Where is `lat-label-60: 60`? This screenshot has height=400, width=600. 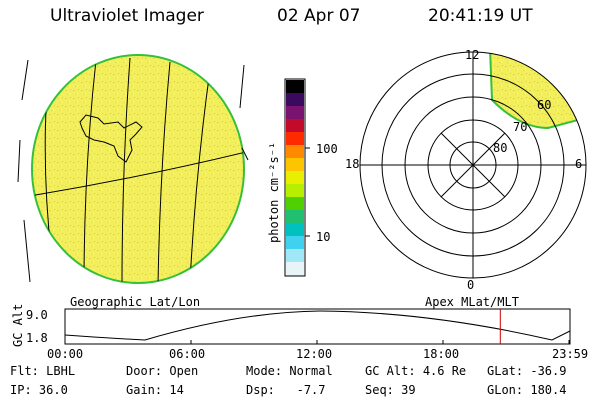
lat-label-60: 60 is located at coordinates (544, 105).